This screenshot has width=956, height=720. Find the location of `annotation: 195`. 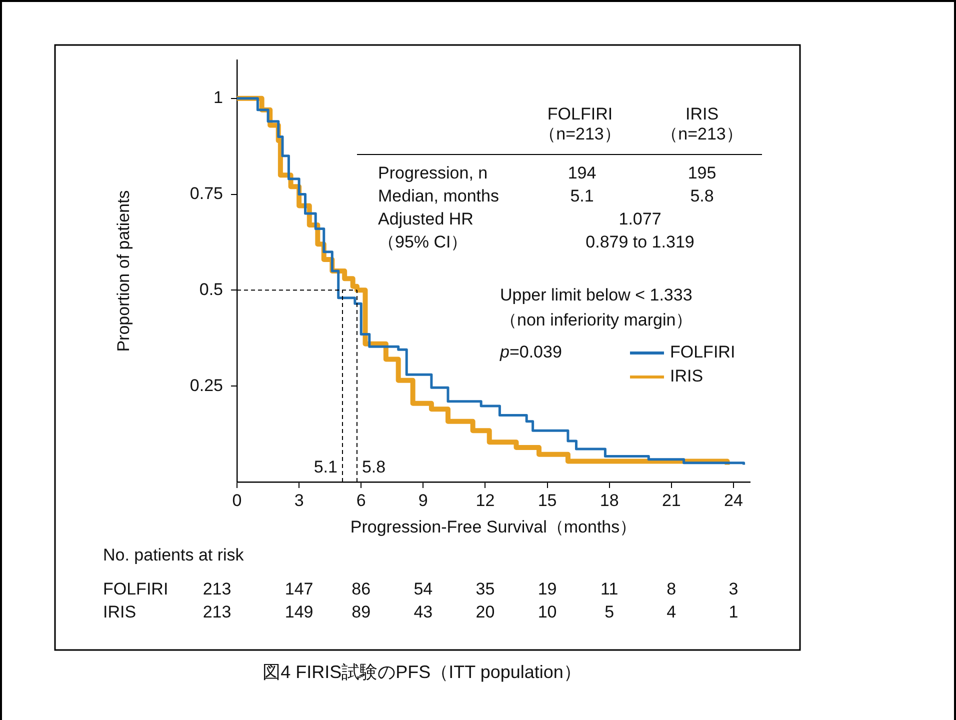

annotation: 195 is located at coordinates (702, 173).